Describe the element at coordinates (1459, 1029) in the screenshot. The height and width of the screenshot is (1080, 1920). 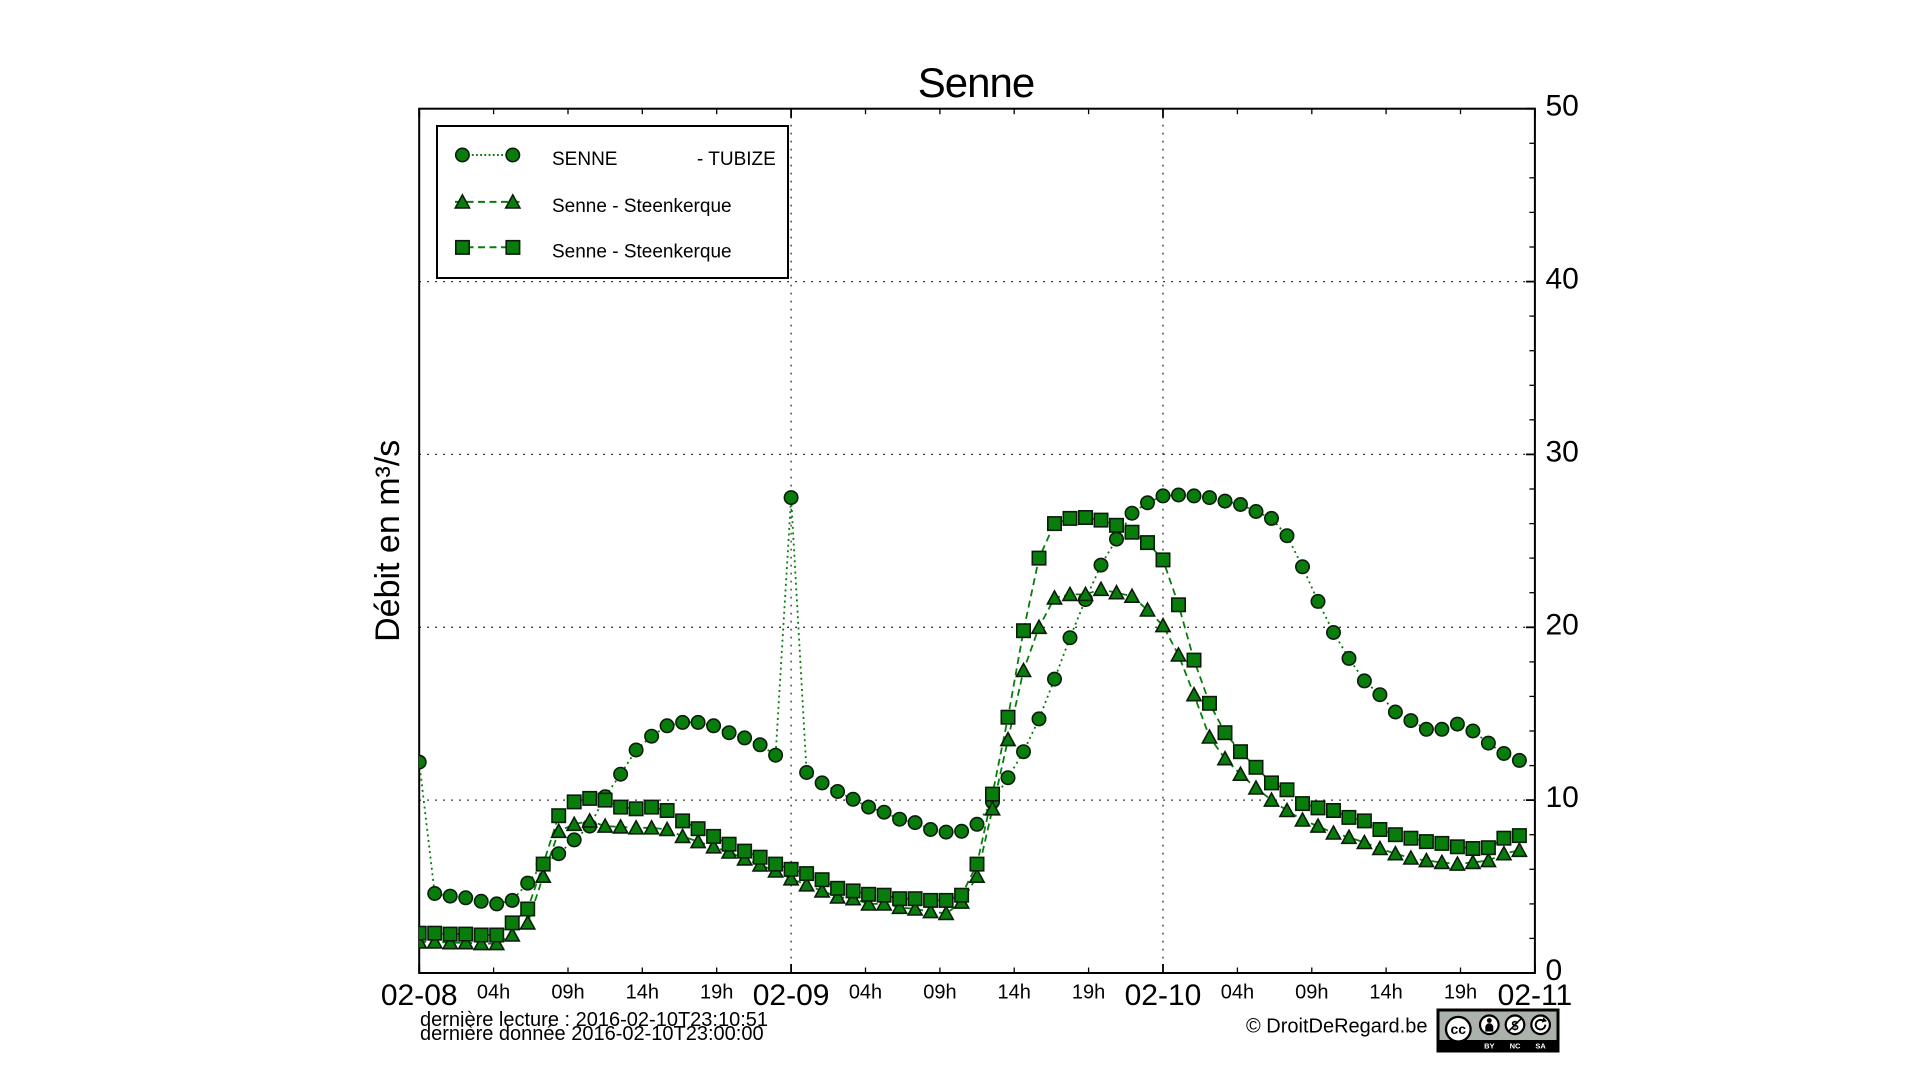
I see `svg-text: cc` at that location.